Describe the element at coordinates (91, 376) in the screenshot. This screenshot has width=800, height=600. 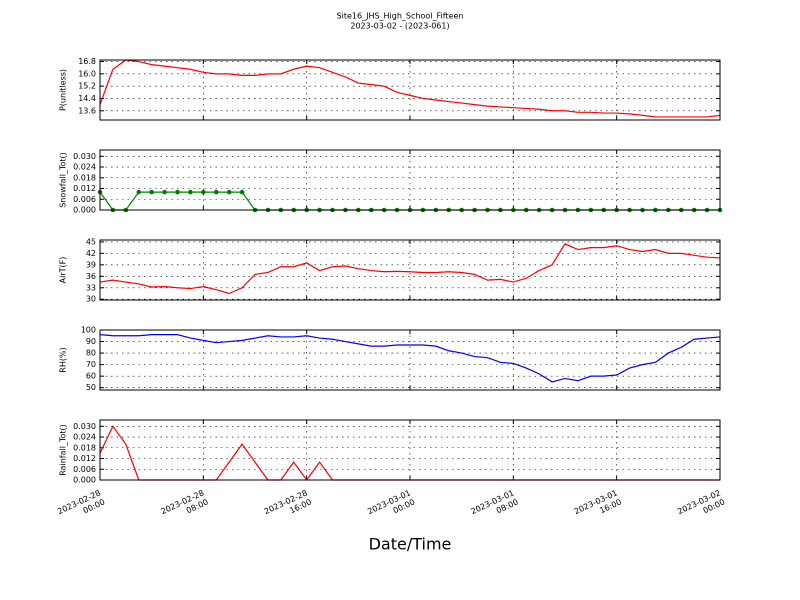
I see `y-tick-label: 60` at that location.